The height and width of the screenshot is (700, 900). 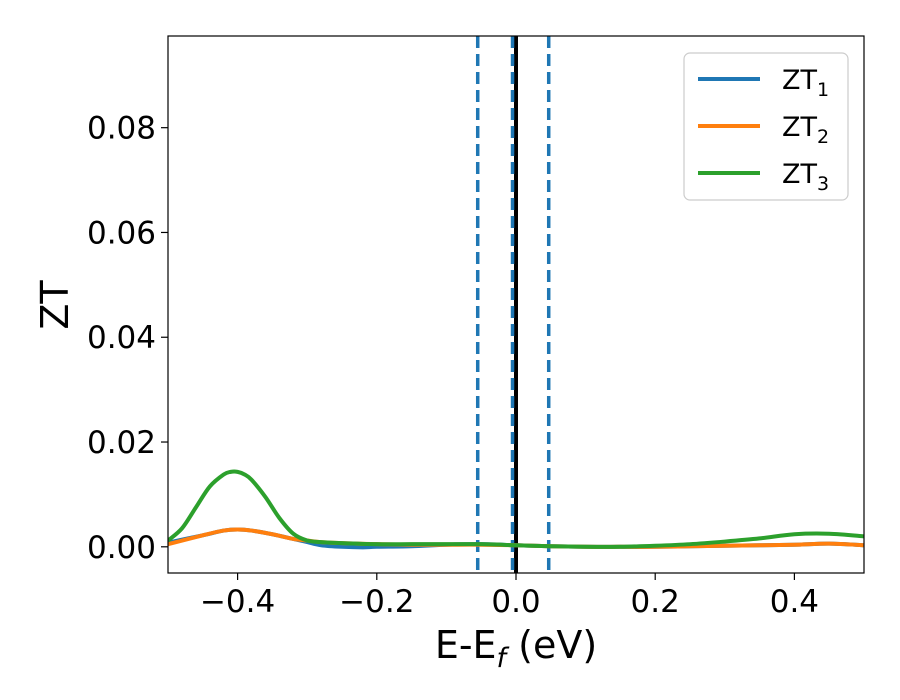 What do you see at coordinates (121, 233) in the screenshot?
I see `y-tick-label-3: 0.06` at bounding box center [121, 233].